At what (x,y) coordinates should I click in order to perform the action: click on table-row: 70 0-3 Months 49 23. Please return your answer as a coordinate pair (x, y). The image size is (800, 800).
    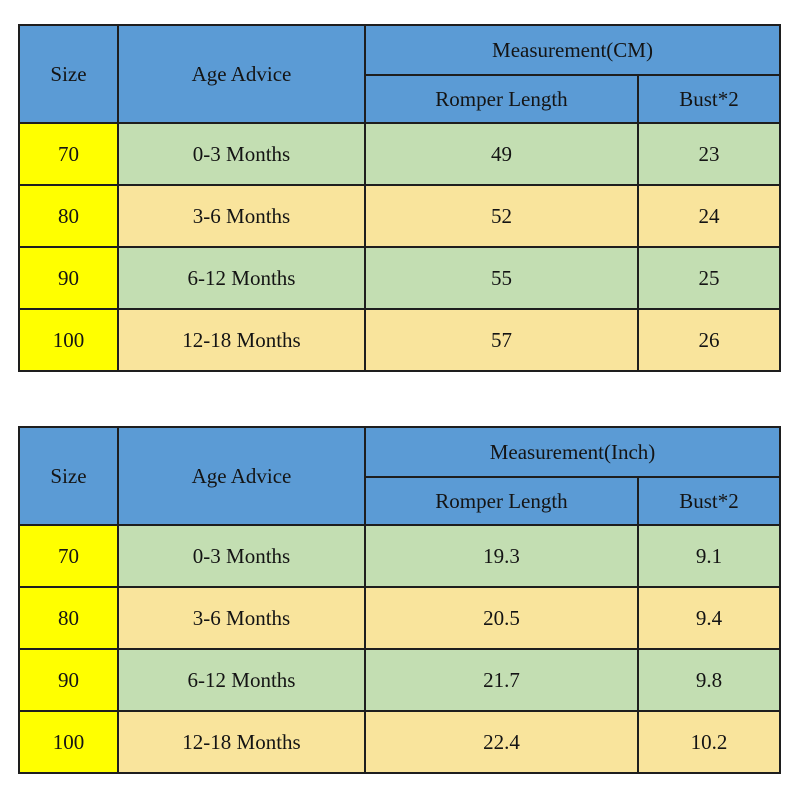
    Looking at the image, I should click on (399, 154).